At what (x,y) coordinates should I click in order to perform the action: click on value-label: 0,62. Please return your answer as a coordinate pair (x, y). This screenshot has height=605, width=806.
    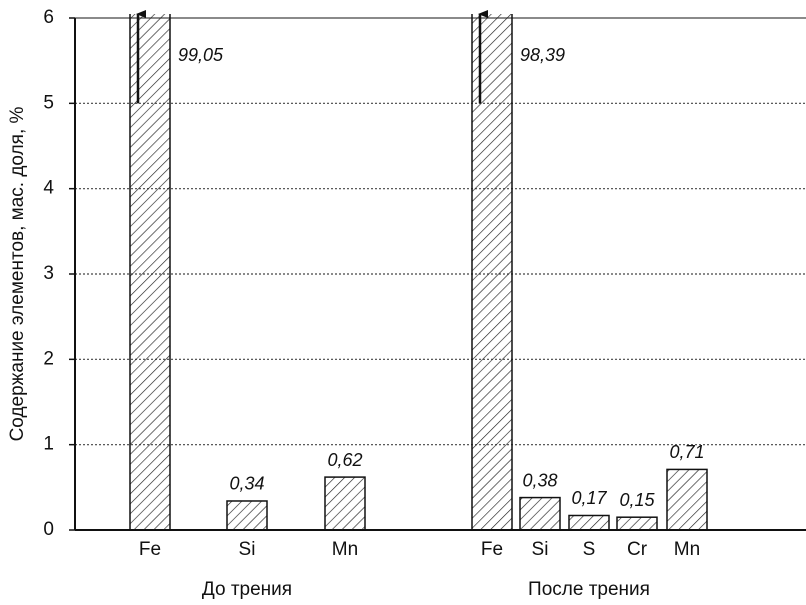
    Looking at the image, I should click on (344, 460).